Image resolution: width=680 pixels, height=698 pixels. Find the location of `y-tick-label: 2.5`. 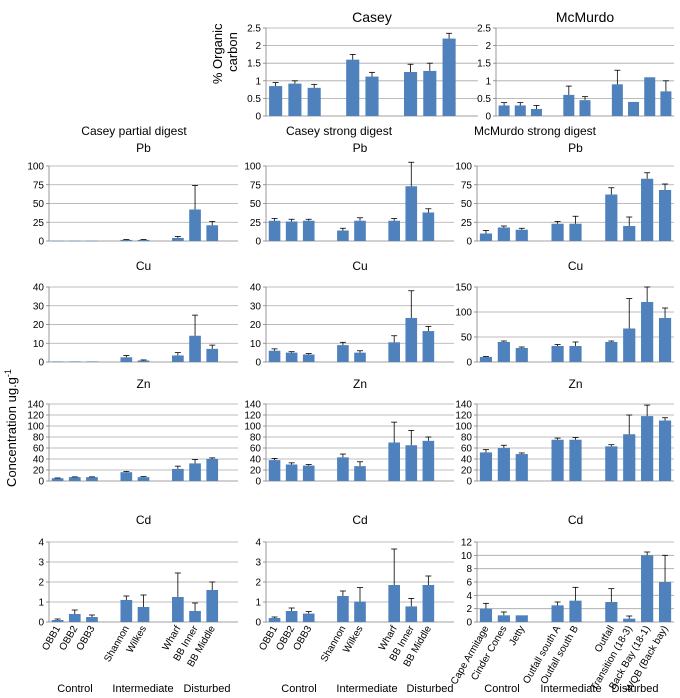

y-tick-label: 2.5 is located at coordinates (484, 29).